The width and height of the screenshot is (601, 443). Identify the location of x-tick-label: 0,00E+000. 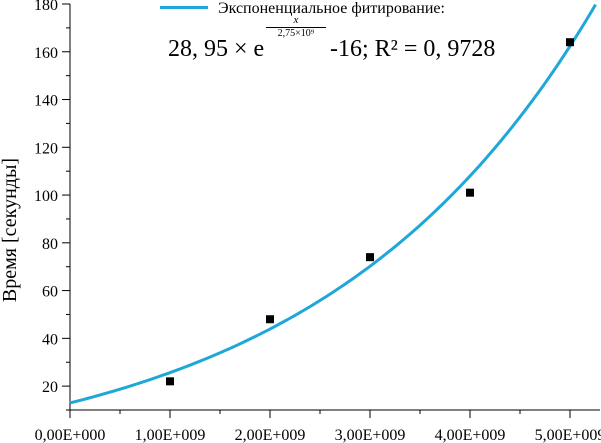
(70, 435).